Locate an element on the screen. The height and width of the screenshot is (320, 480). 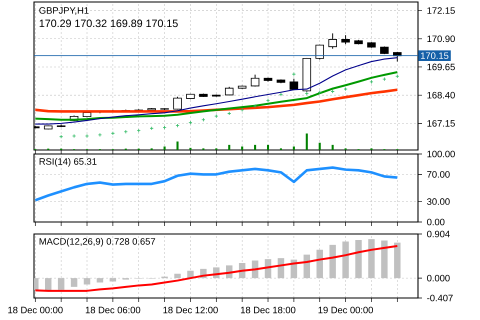
text: 170.29 170.32 169.89 170.15 is located at coordinates (109, 24).